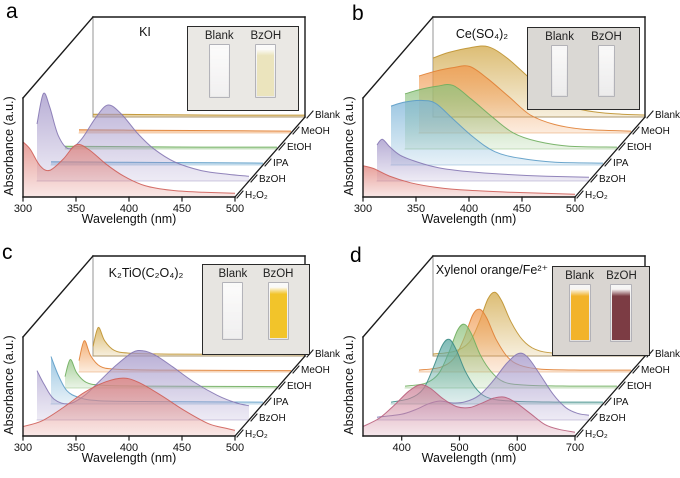 The height and width of the screenshot is (478, 680). I want to click on series-area-blank, so click(199, 341).